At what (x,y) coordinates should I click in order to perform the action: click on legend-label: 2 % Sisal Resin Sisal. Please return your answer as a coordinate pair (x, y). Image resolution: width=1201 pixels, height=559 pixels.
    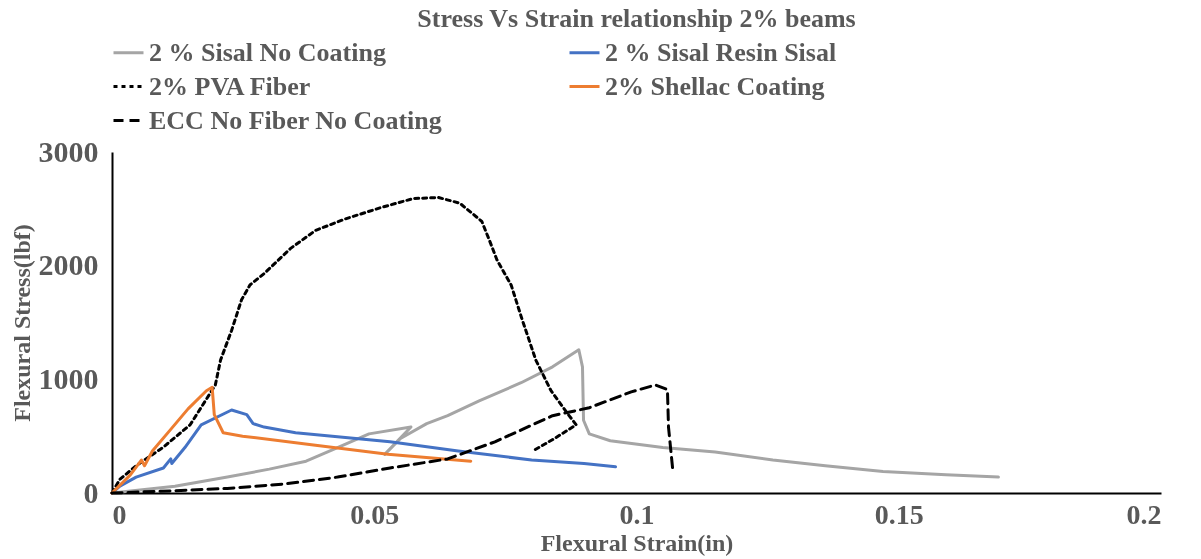
    Looking at the image, I should click on (721, 52).